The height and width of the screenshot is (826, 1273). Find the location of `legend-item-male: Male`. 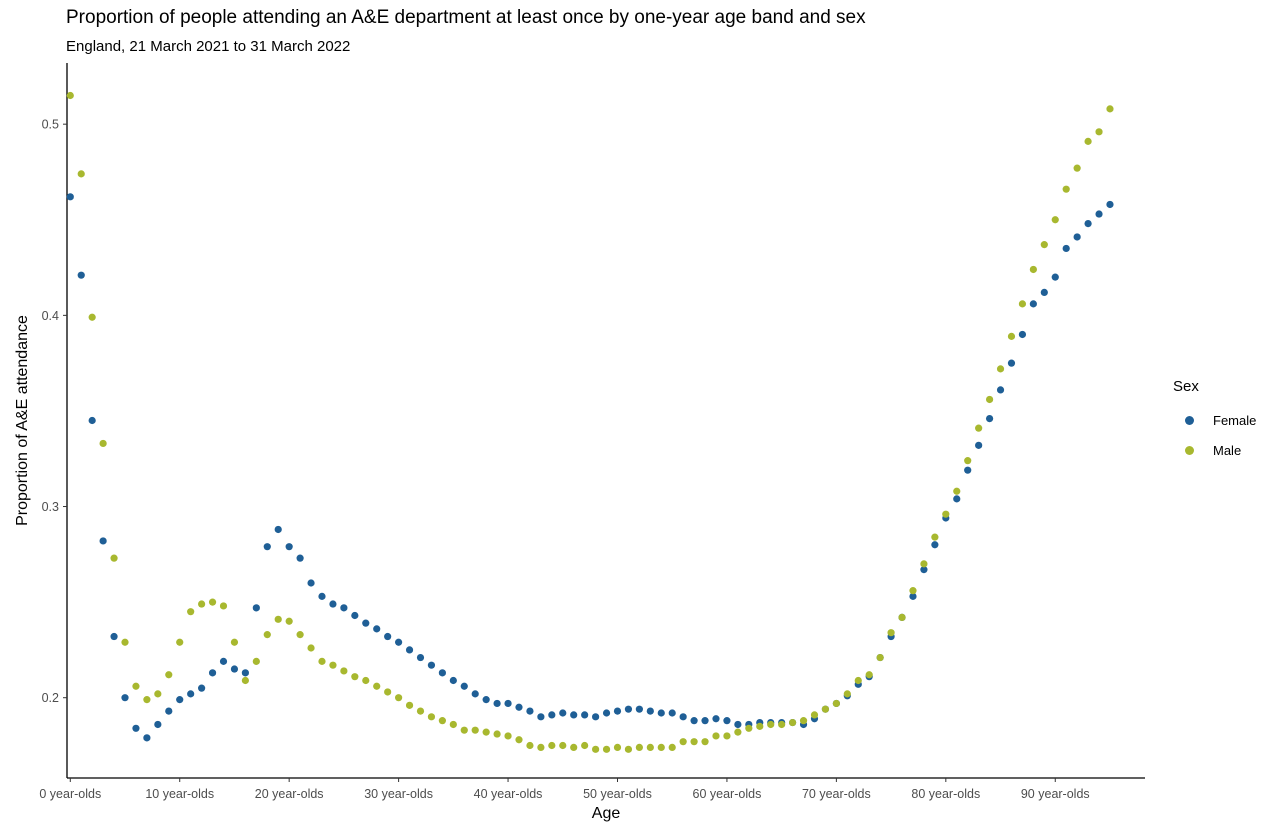

legend-item-male: Male is located at coordinates (1214, 450).